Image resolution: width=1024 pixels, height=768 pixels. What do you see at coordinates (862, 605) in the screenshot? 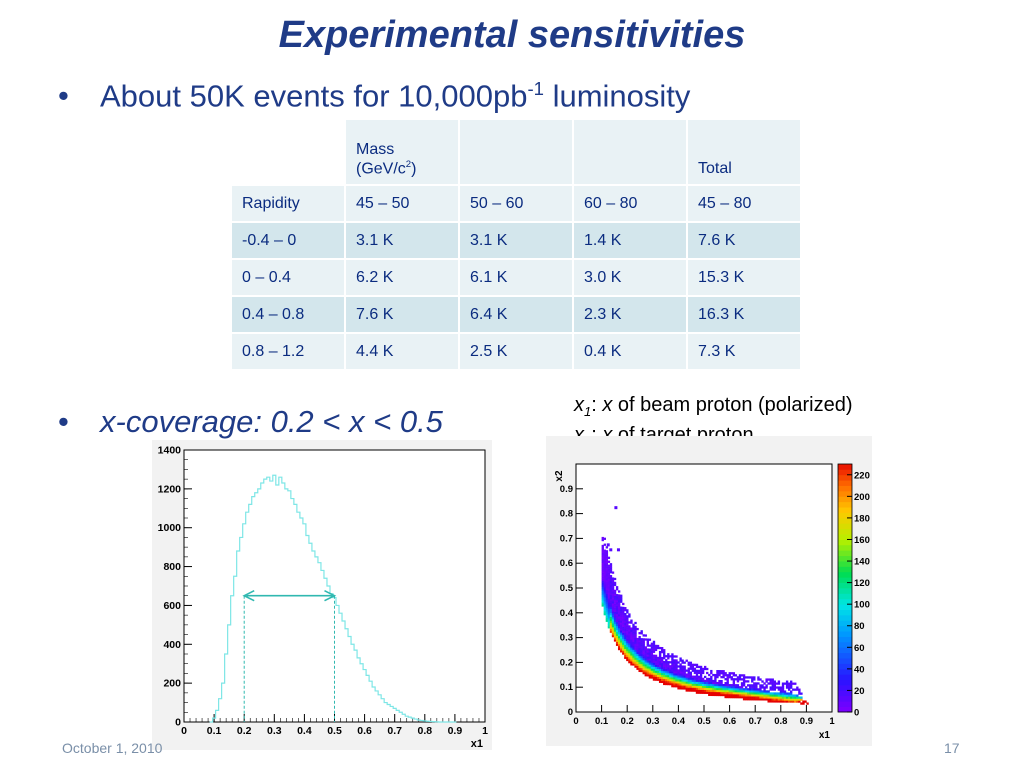
I see `z-tick-label: 100` at bounding box center [862, 605].